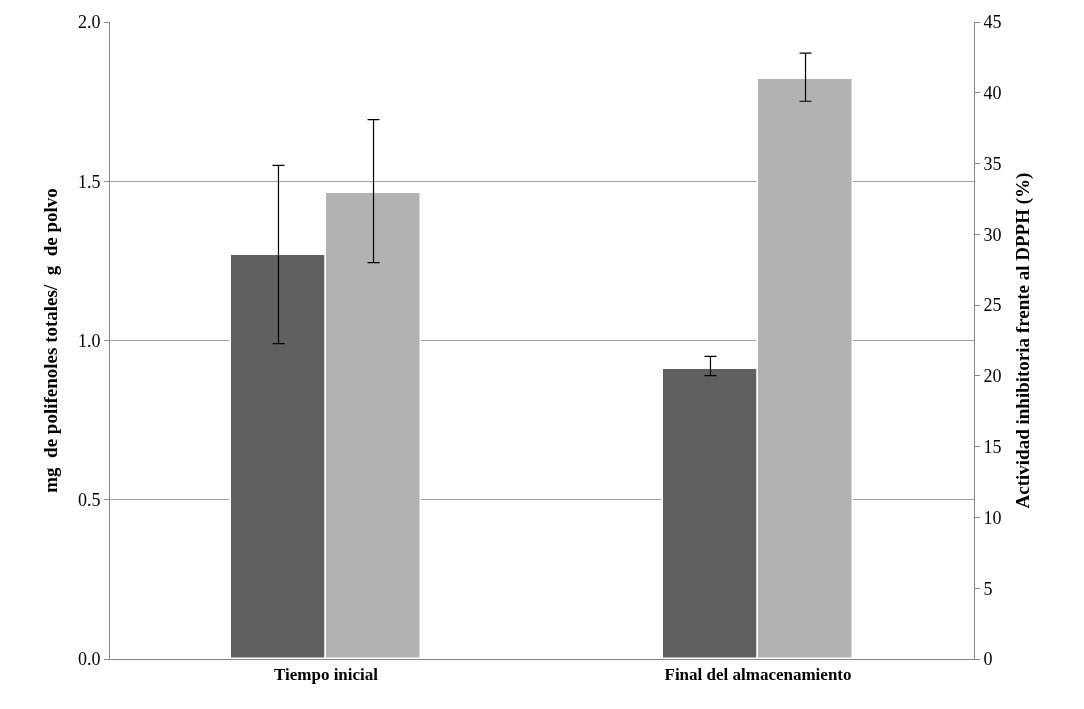 This screenshot has height=709, width=1084. What do you see at coordinates (89, 500) in the screenshot?
I see `y-tick-label: 0.5` at bounding box center [89, 500].